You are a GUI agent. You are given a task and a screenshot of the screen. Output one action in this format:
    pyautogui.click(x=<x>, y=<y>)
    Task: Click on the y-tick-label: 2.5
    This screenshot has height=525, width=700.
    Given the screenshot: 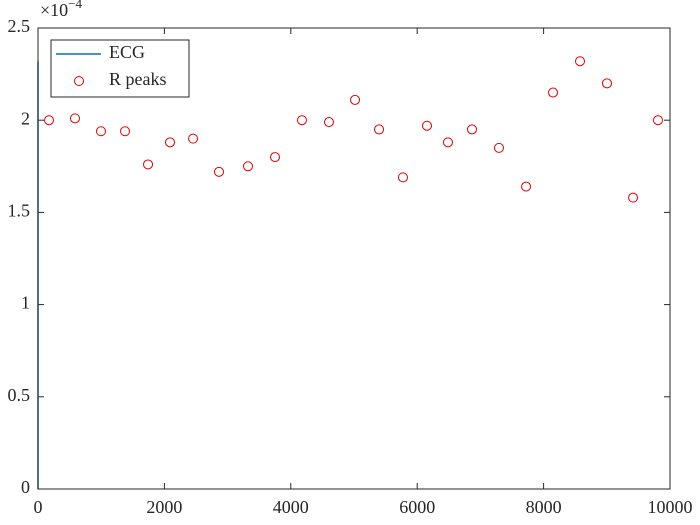 What is the action you would take?
    pyautogui.click(x=19, y=26)
    